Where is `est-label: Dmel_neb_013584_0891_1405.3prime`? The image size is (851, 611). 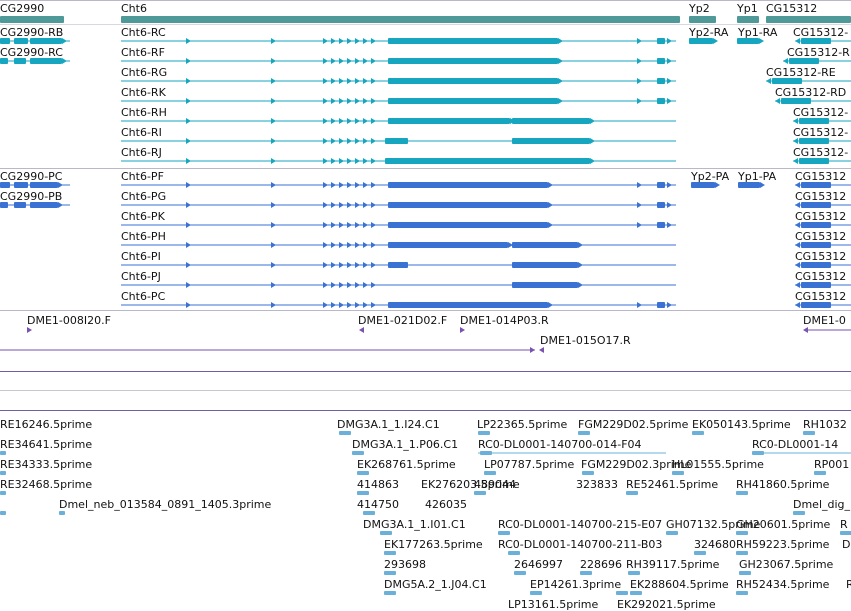
est-label: Dmel_neb_013584_0891_1405.3prime is located at coordinates (165, 504).